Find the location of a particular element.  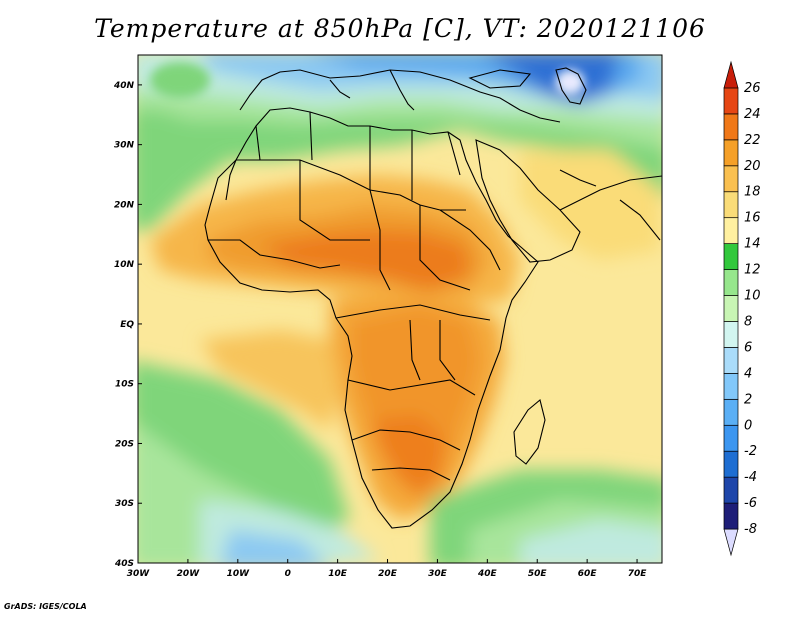

colorbar-label: 18 is located at coordinates (752, 192).